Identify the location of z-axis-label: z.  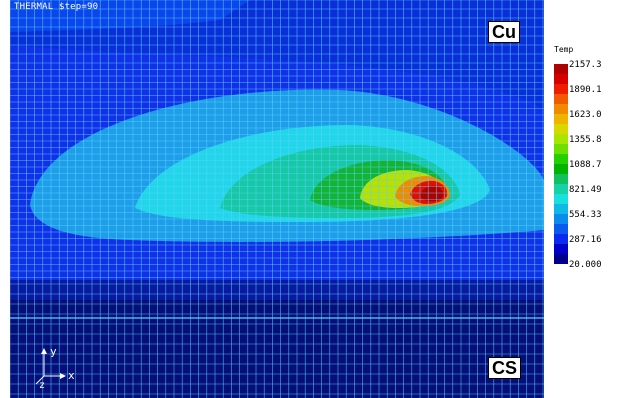
(42, 385).